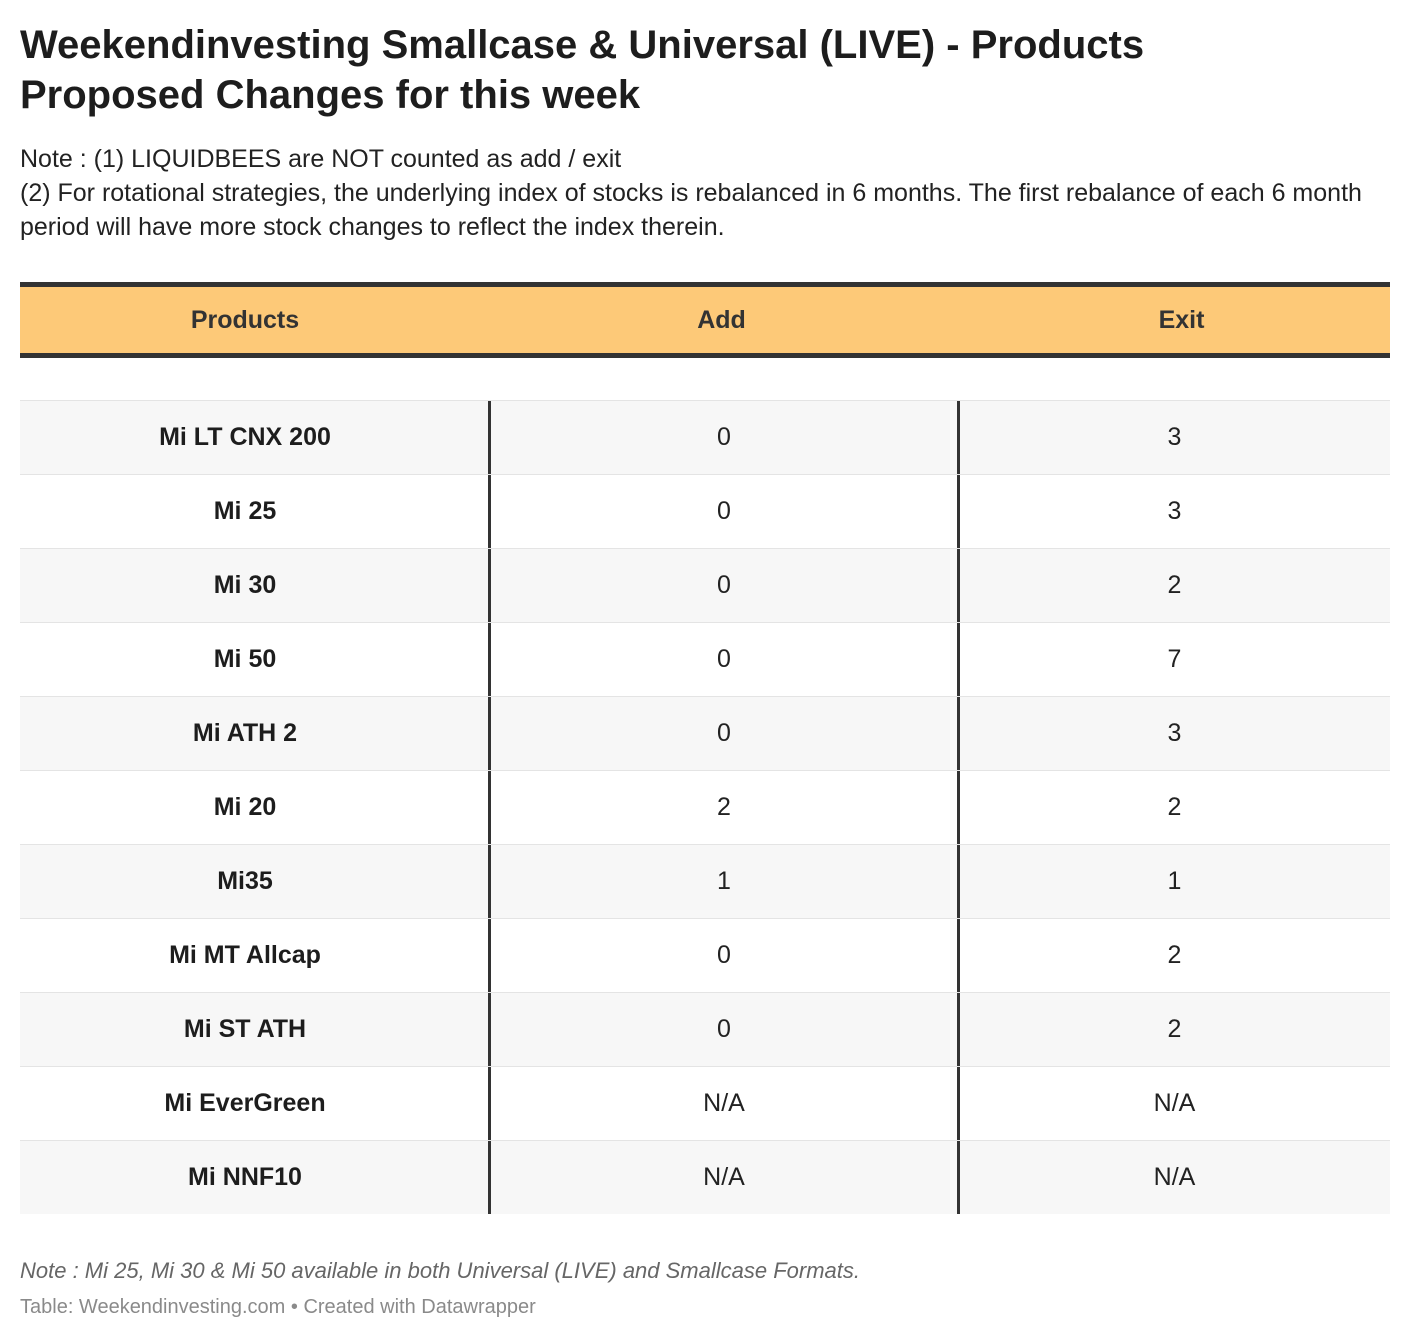 The image size is (1410, 1342). What do you see at coordinates (705, 379) in the screenshot?
I see `header-spacer` at bounding box center [705, 379].